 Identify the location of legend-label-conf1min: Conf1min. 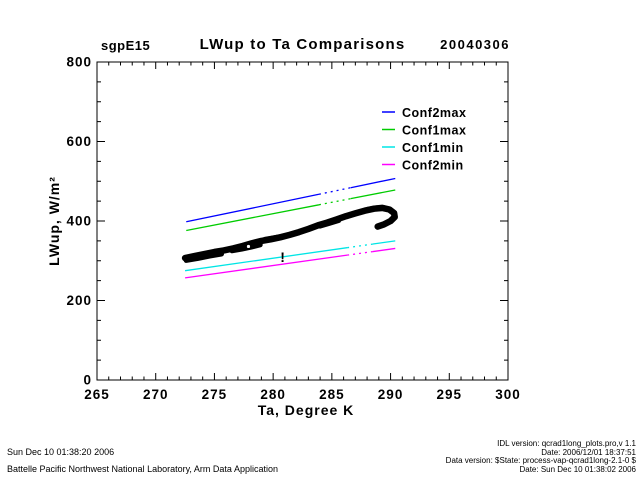
(433, 148).